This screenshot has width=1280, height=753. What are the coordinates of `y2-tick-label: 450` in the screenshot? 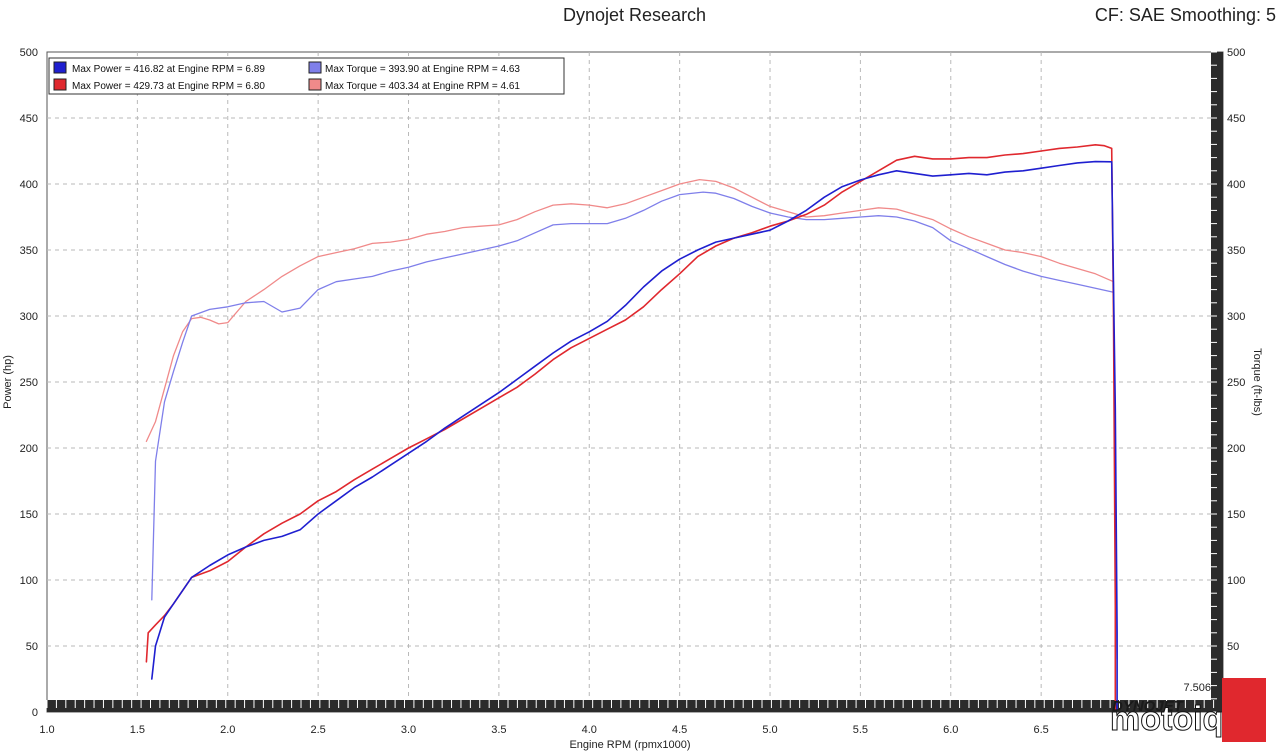 It's located at (1236, 119).